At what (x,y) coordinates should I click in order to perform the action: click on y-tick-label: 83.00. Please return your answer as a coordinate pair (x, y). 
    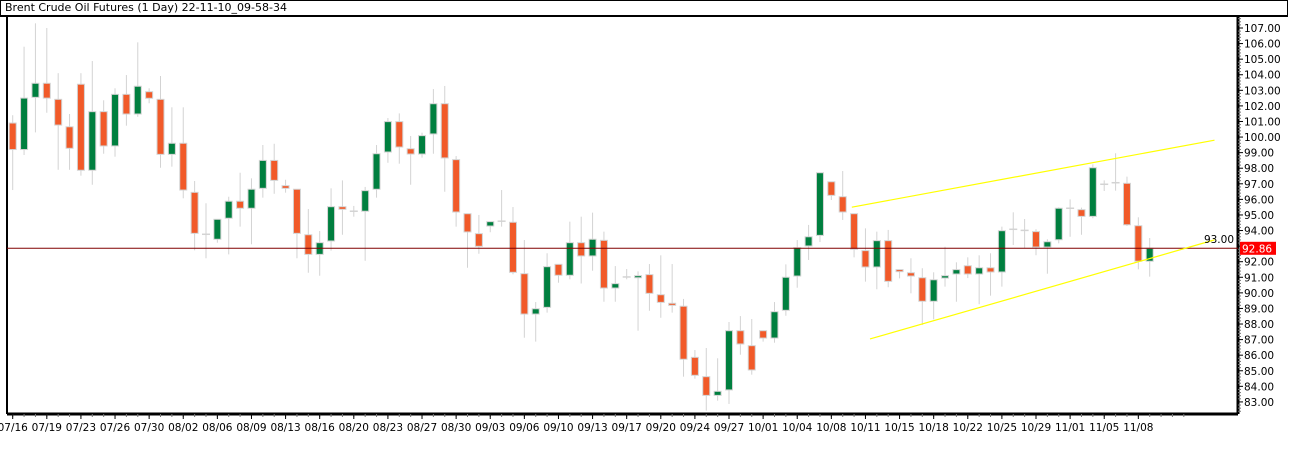
    Looking at the image, I should click on (1259, 403).